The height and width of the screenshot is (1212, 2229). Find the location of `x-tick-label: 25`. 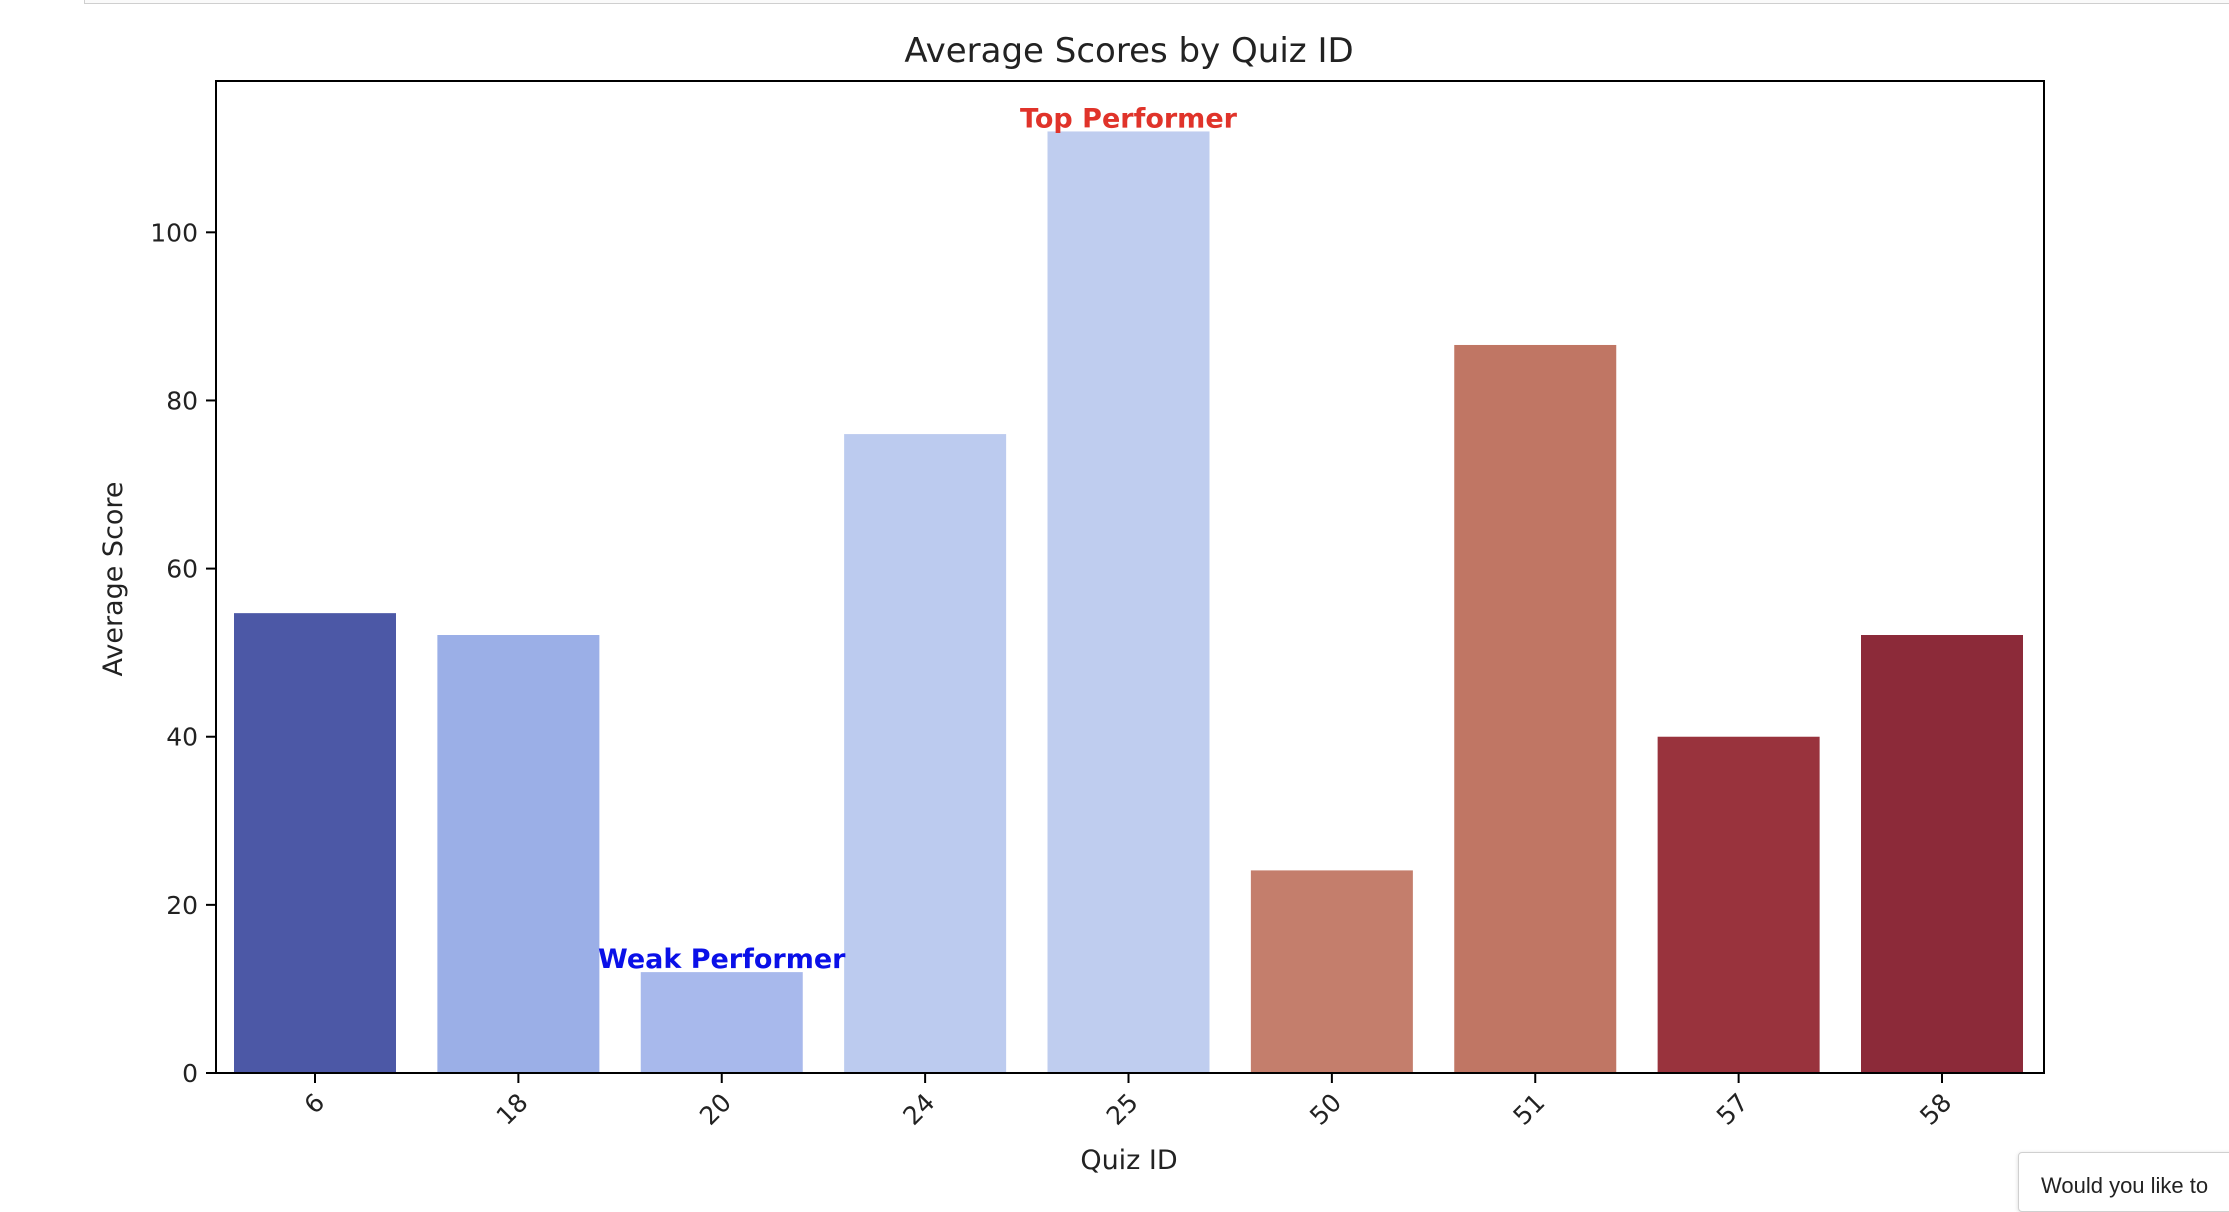

x-tick-label: 25 is located at coordinates (1122, 1109).